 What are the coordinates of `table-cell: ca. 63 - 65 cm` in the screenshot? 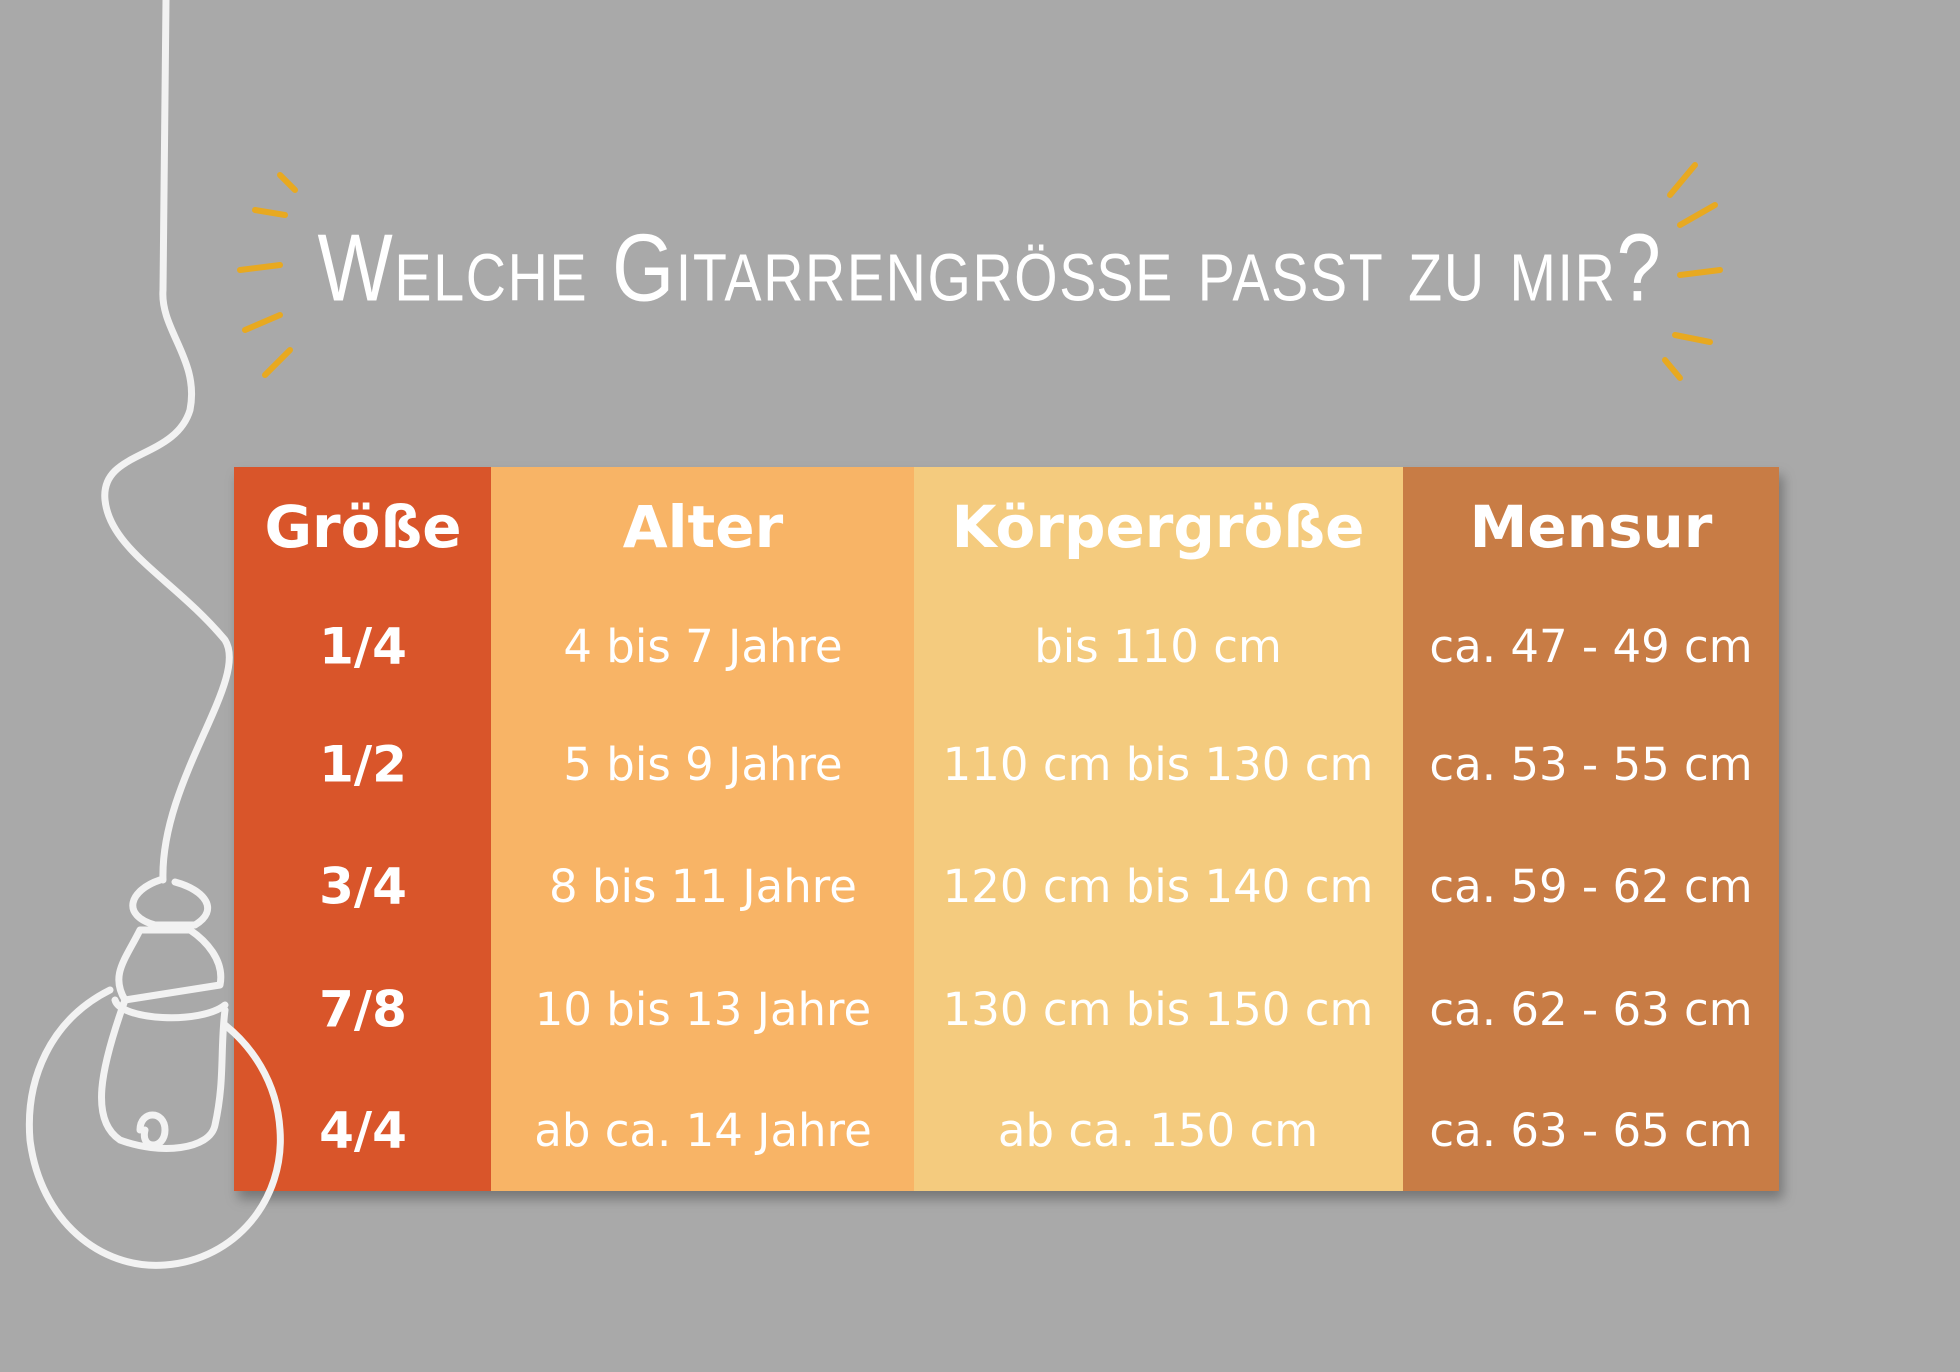 It's located at (1590, 1130).